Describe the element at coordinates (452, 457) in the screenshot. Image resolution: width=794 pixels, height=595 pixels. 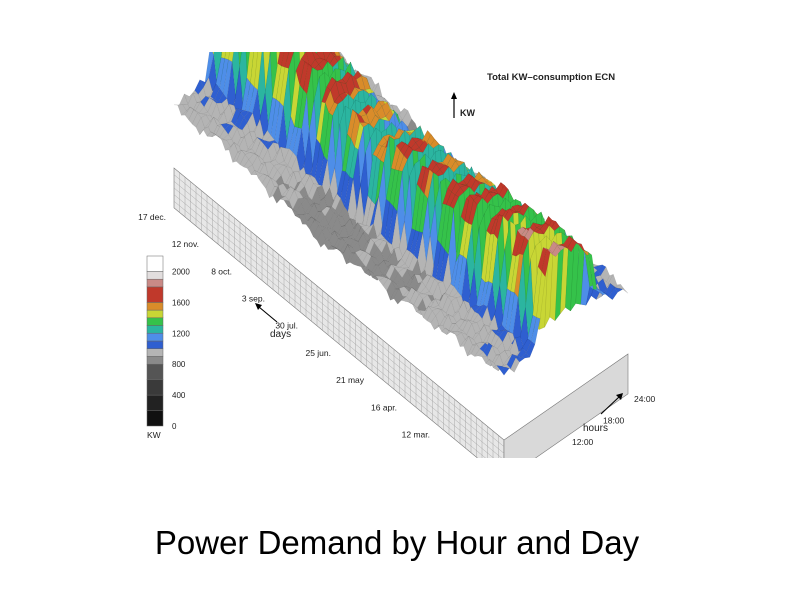
I see `day-tick-label: 5 feb.` at that location.